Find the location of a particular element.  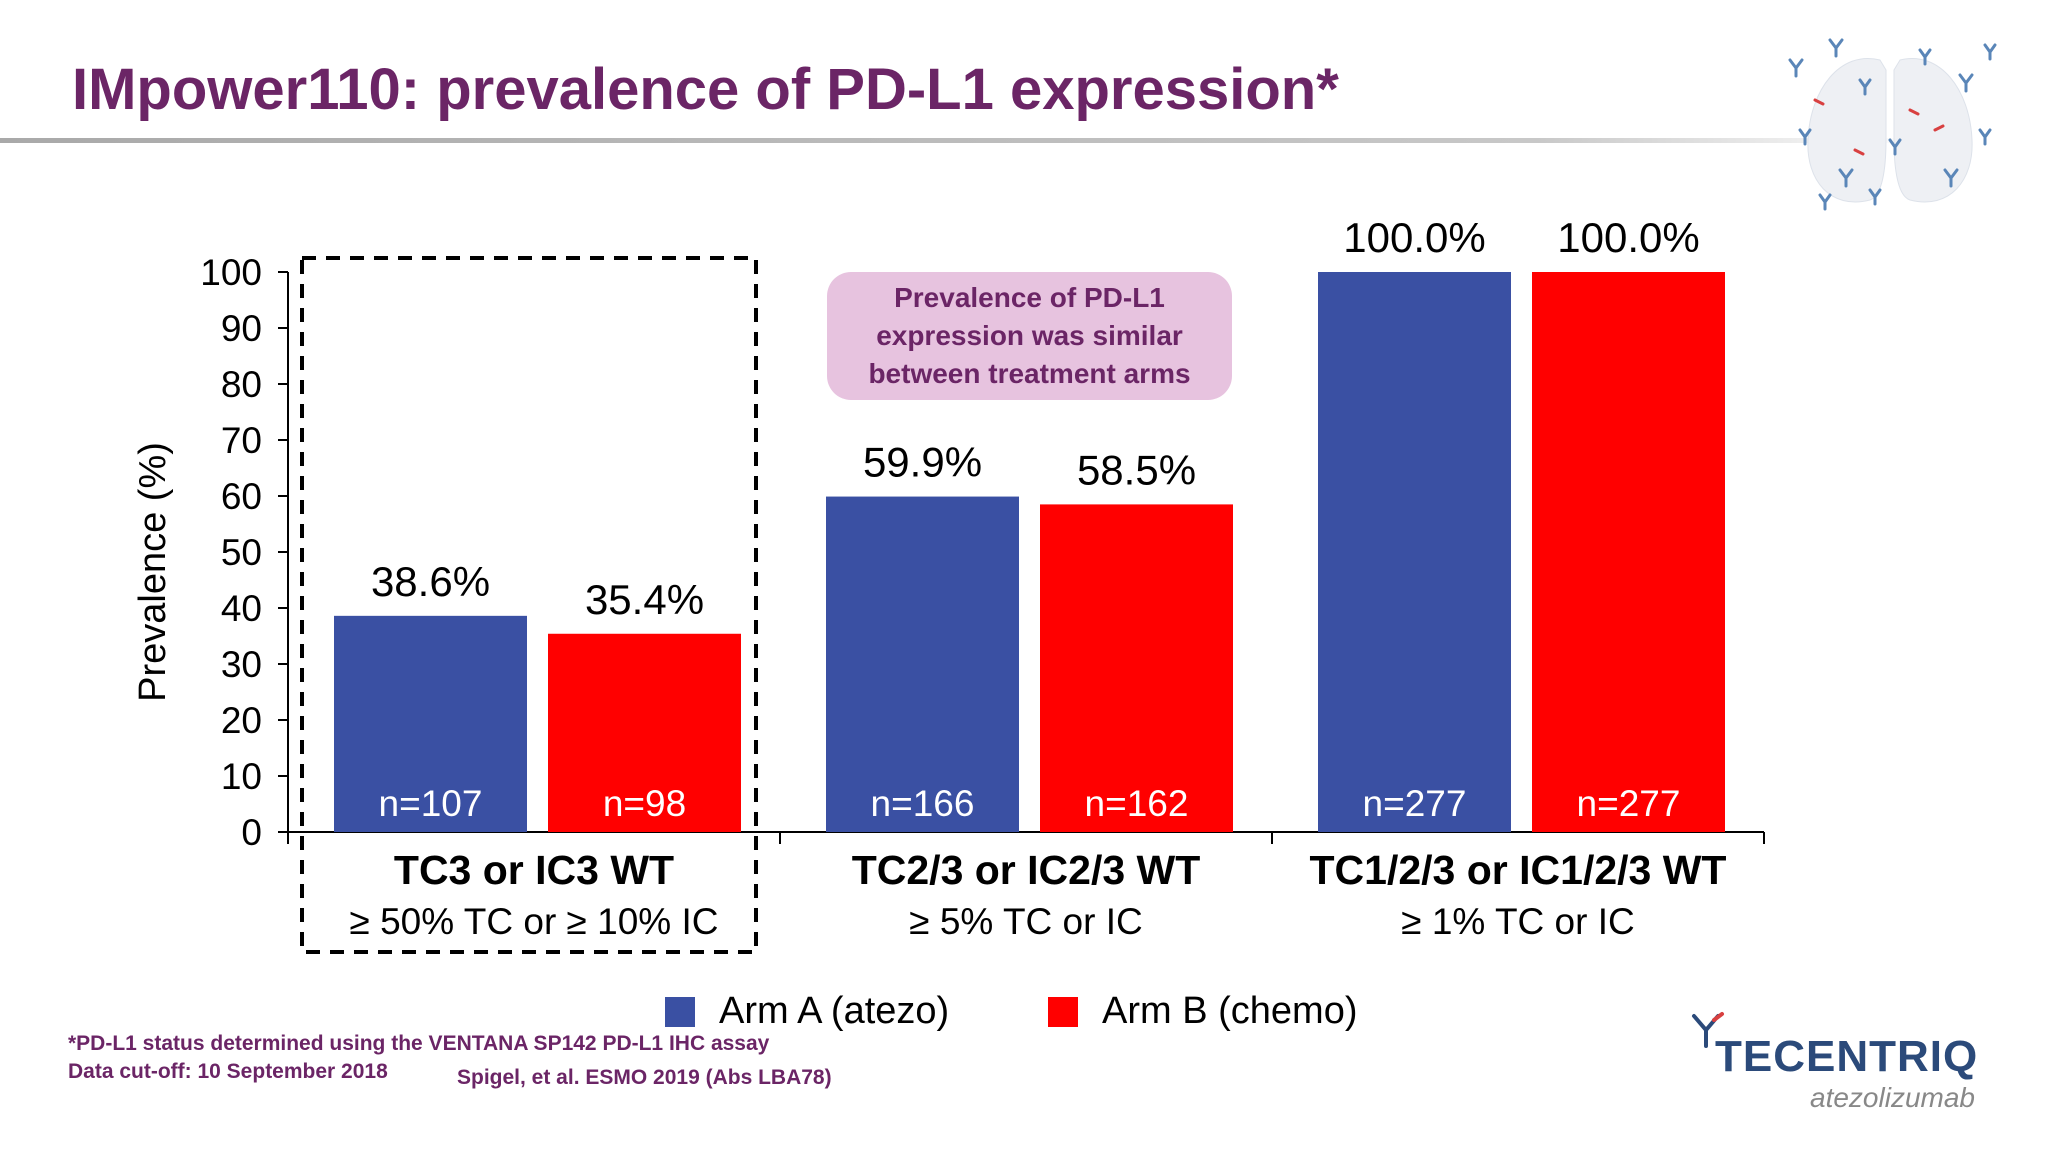

bar-value-label: 35.4% is located at coordinates (644, 599).